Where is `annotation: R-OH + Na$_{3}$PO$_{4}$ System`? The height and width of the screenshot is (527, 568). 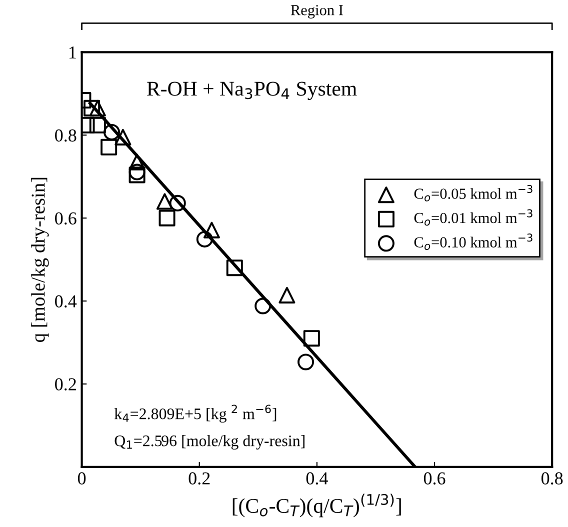
annotation: R-OH + Na$_{3}$PO$_{4}$ System is located at coordinates (252, 91).